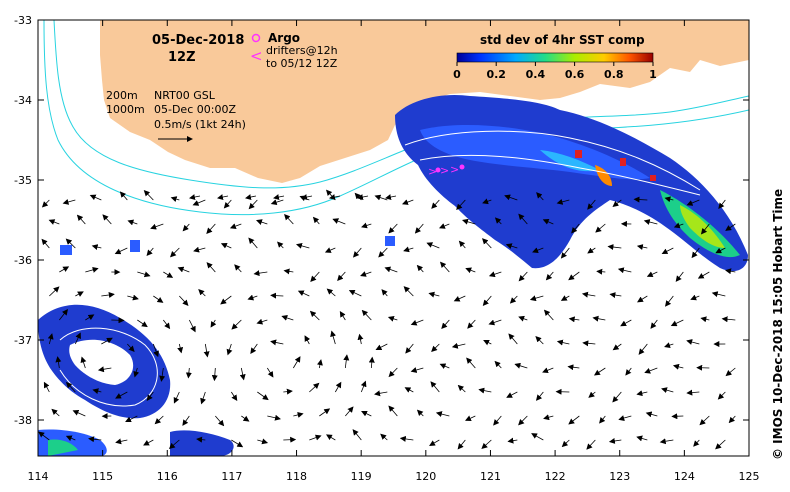 Image resolution: width=790 pixels, height=492 pixels. I want to click on x-tick-label: 122, so click(555, 476).